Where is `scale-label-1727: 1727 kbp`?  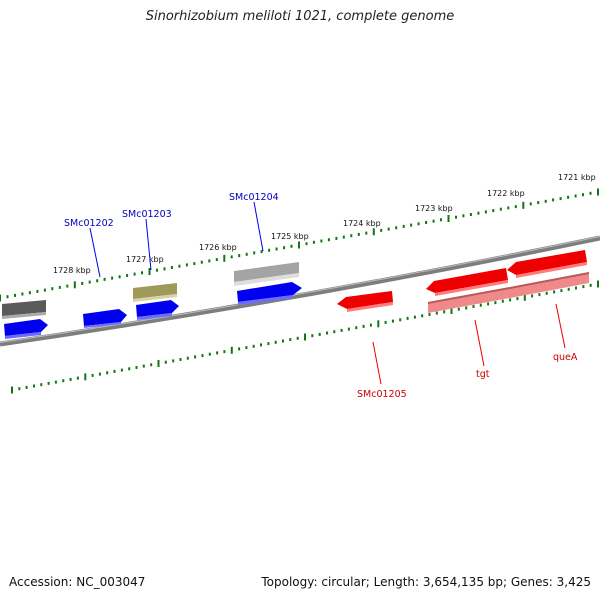 scale-label-1727: 1727 kbp is located at coordinates (145, 259).